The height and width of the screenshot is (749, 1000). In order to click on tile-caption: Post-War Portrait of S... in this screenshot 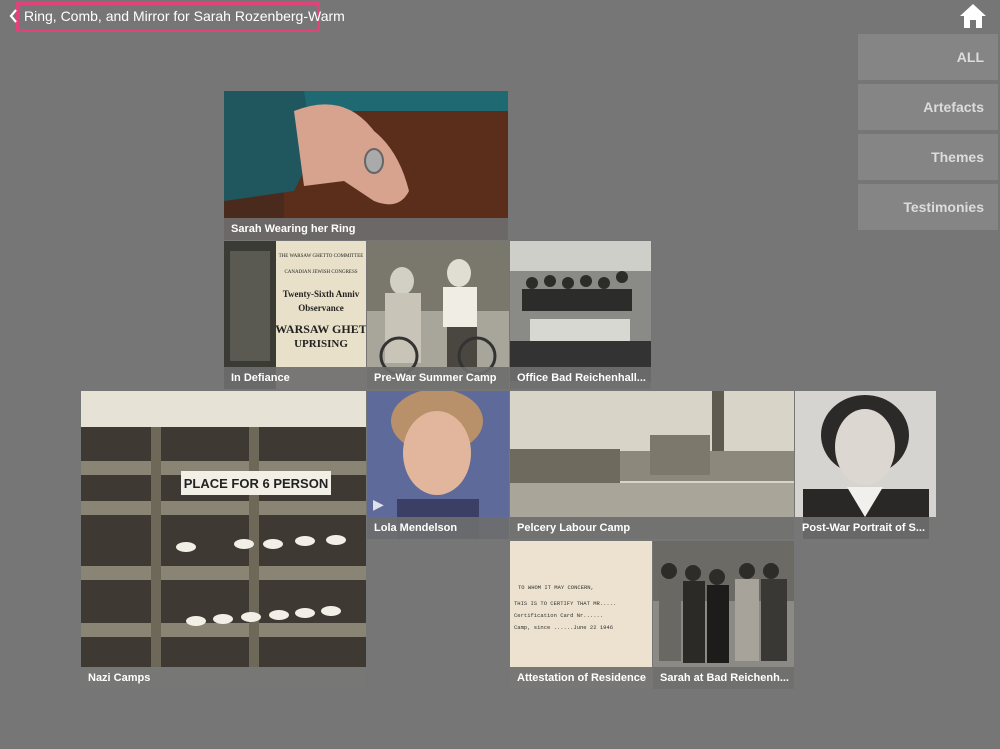, I will do `click(865, 528)`.